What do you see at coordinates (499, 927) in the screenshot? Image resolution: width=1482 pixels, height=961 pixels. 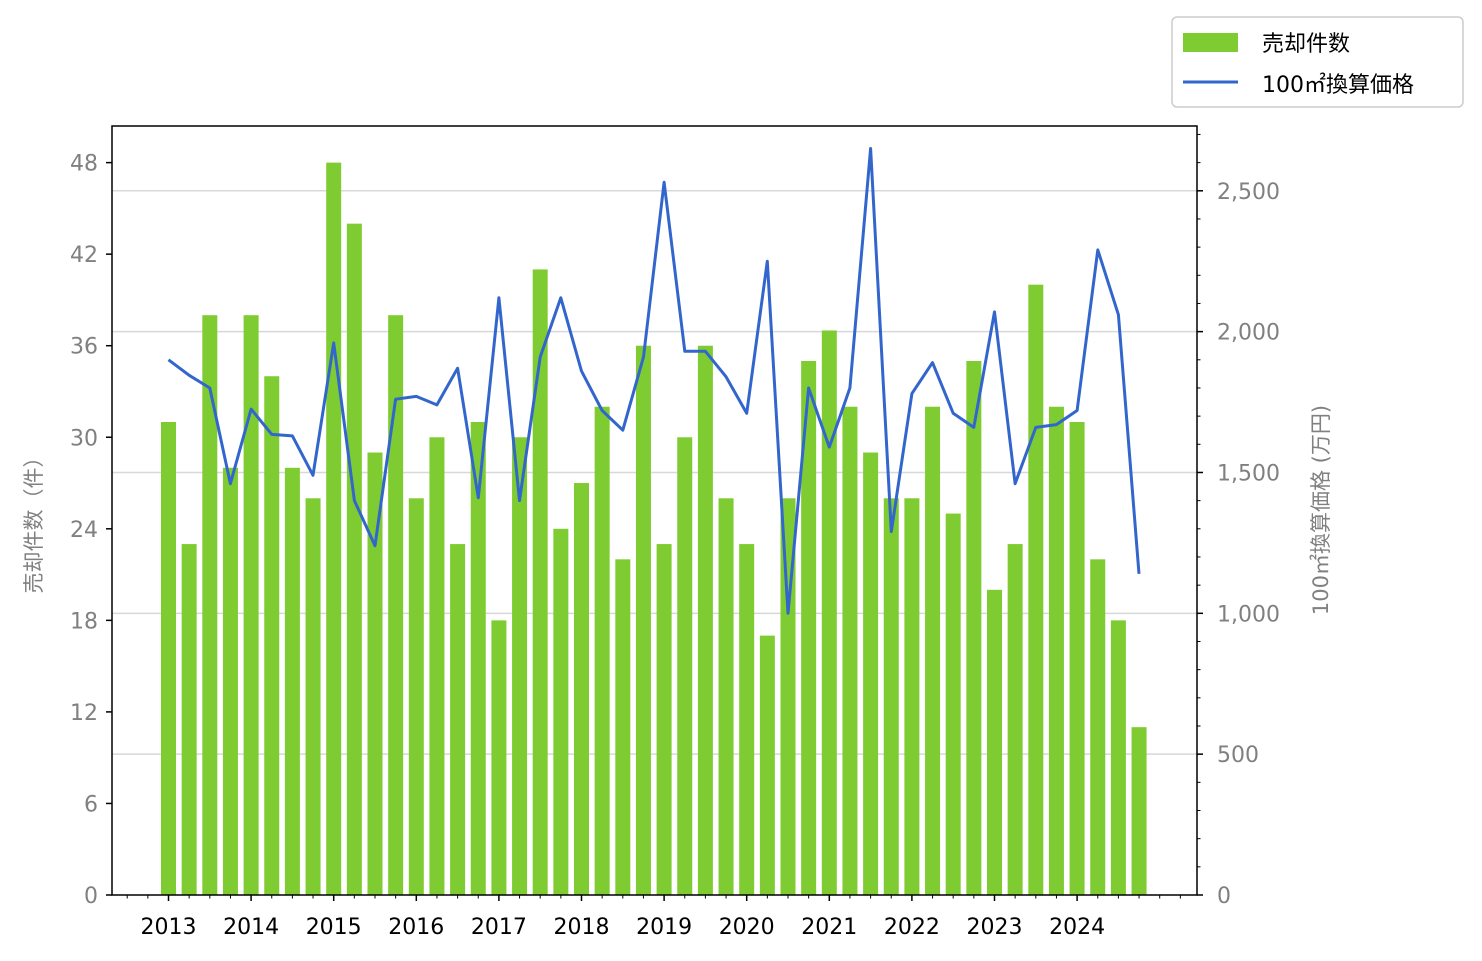 I see `x-tick-label: 2017` at bounding box center [499, 927].